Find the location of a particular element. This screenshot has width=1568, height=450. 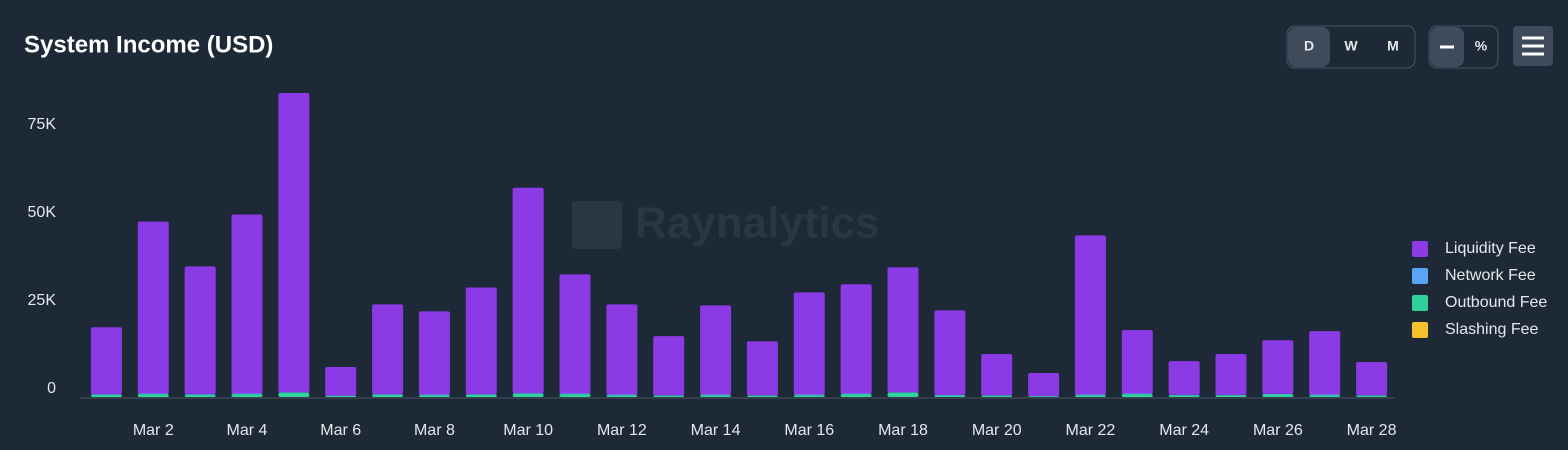

x-tick-label: Mar 20 is located at coordinates (997, 430).